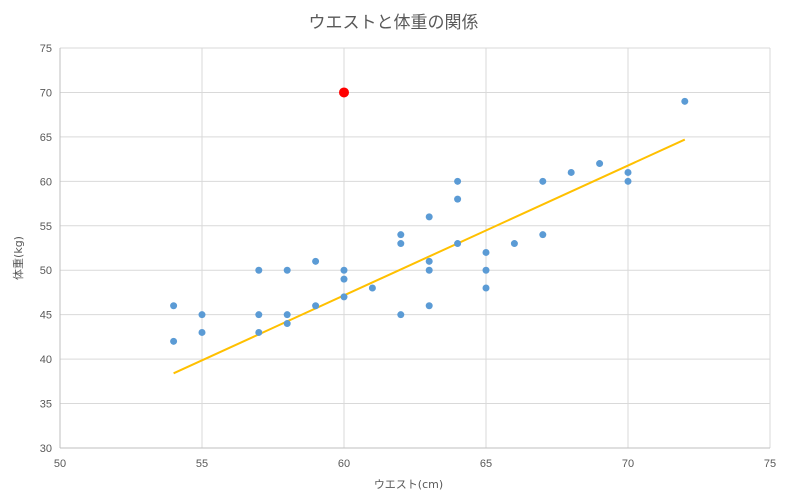  Describe the element at coordinates (408, 484) in the screenshot. I see `x-axis-label: ウエスト(cm)` at that location.